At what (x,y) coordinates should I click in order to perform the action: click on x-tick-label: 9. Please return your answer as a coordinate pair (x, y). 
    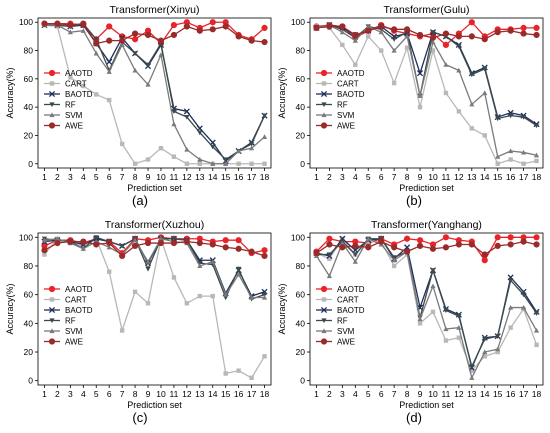
    Looking at the image, I should click on (420, 394).